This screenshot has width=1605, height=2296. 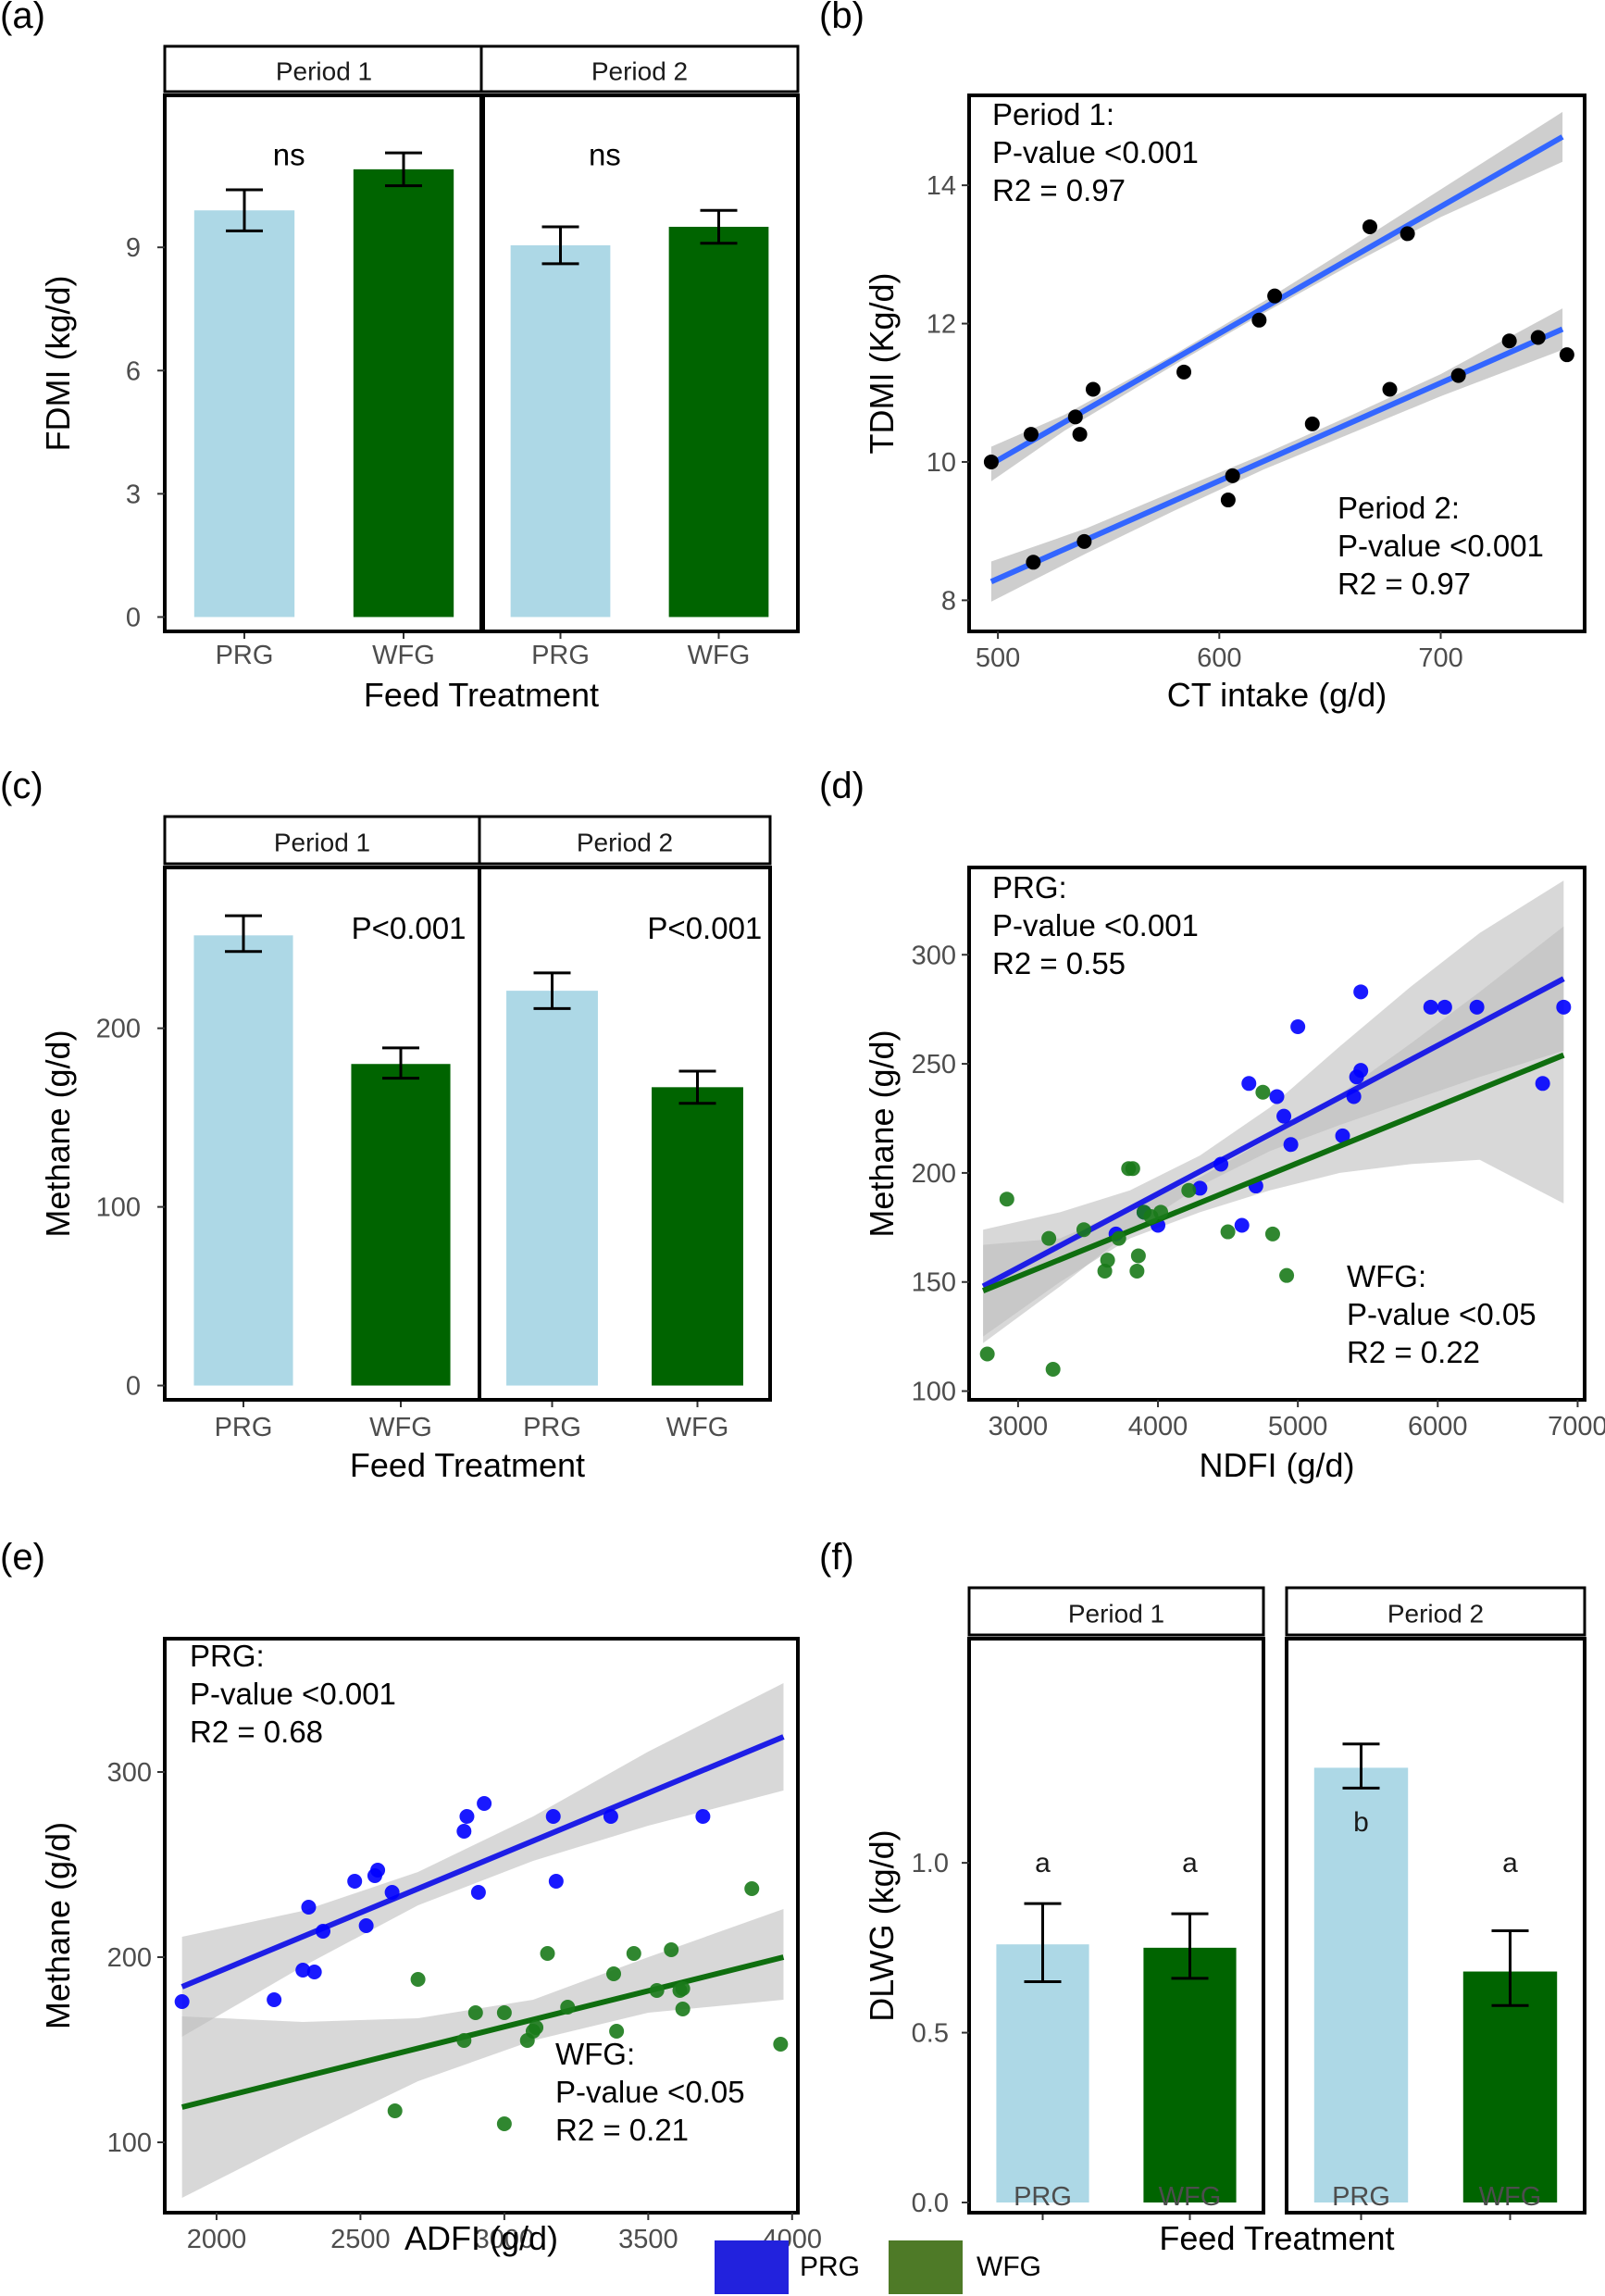 What do you see at coordinates (1059, 963) in the screenshot?
I see `stats-annotation-line: R2 = 0.55` at bounding box center [1059, 963].